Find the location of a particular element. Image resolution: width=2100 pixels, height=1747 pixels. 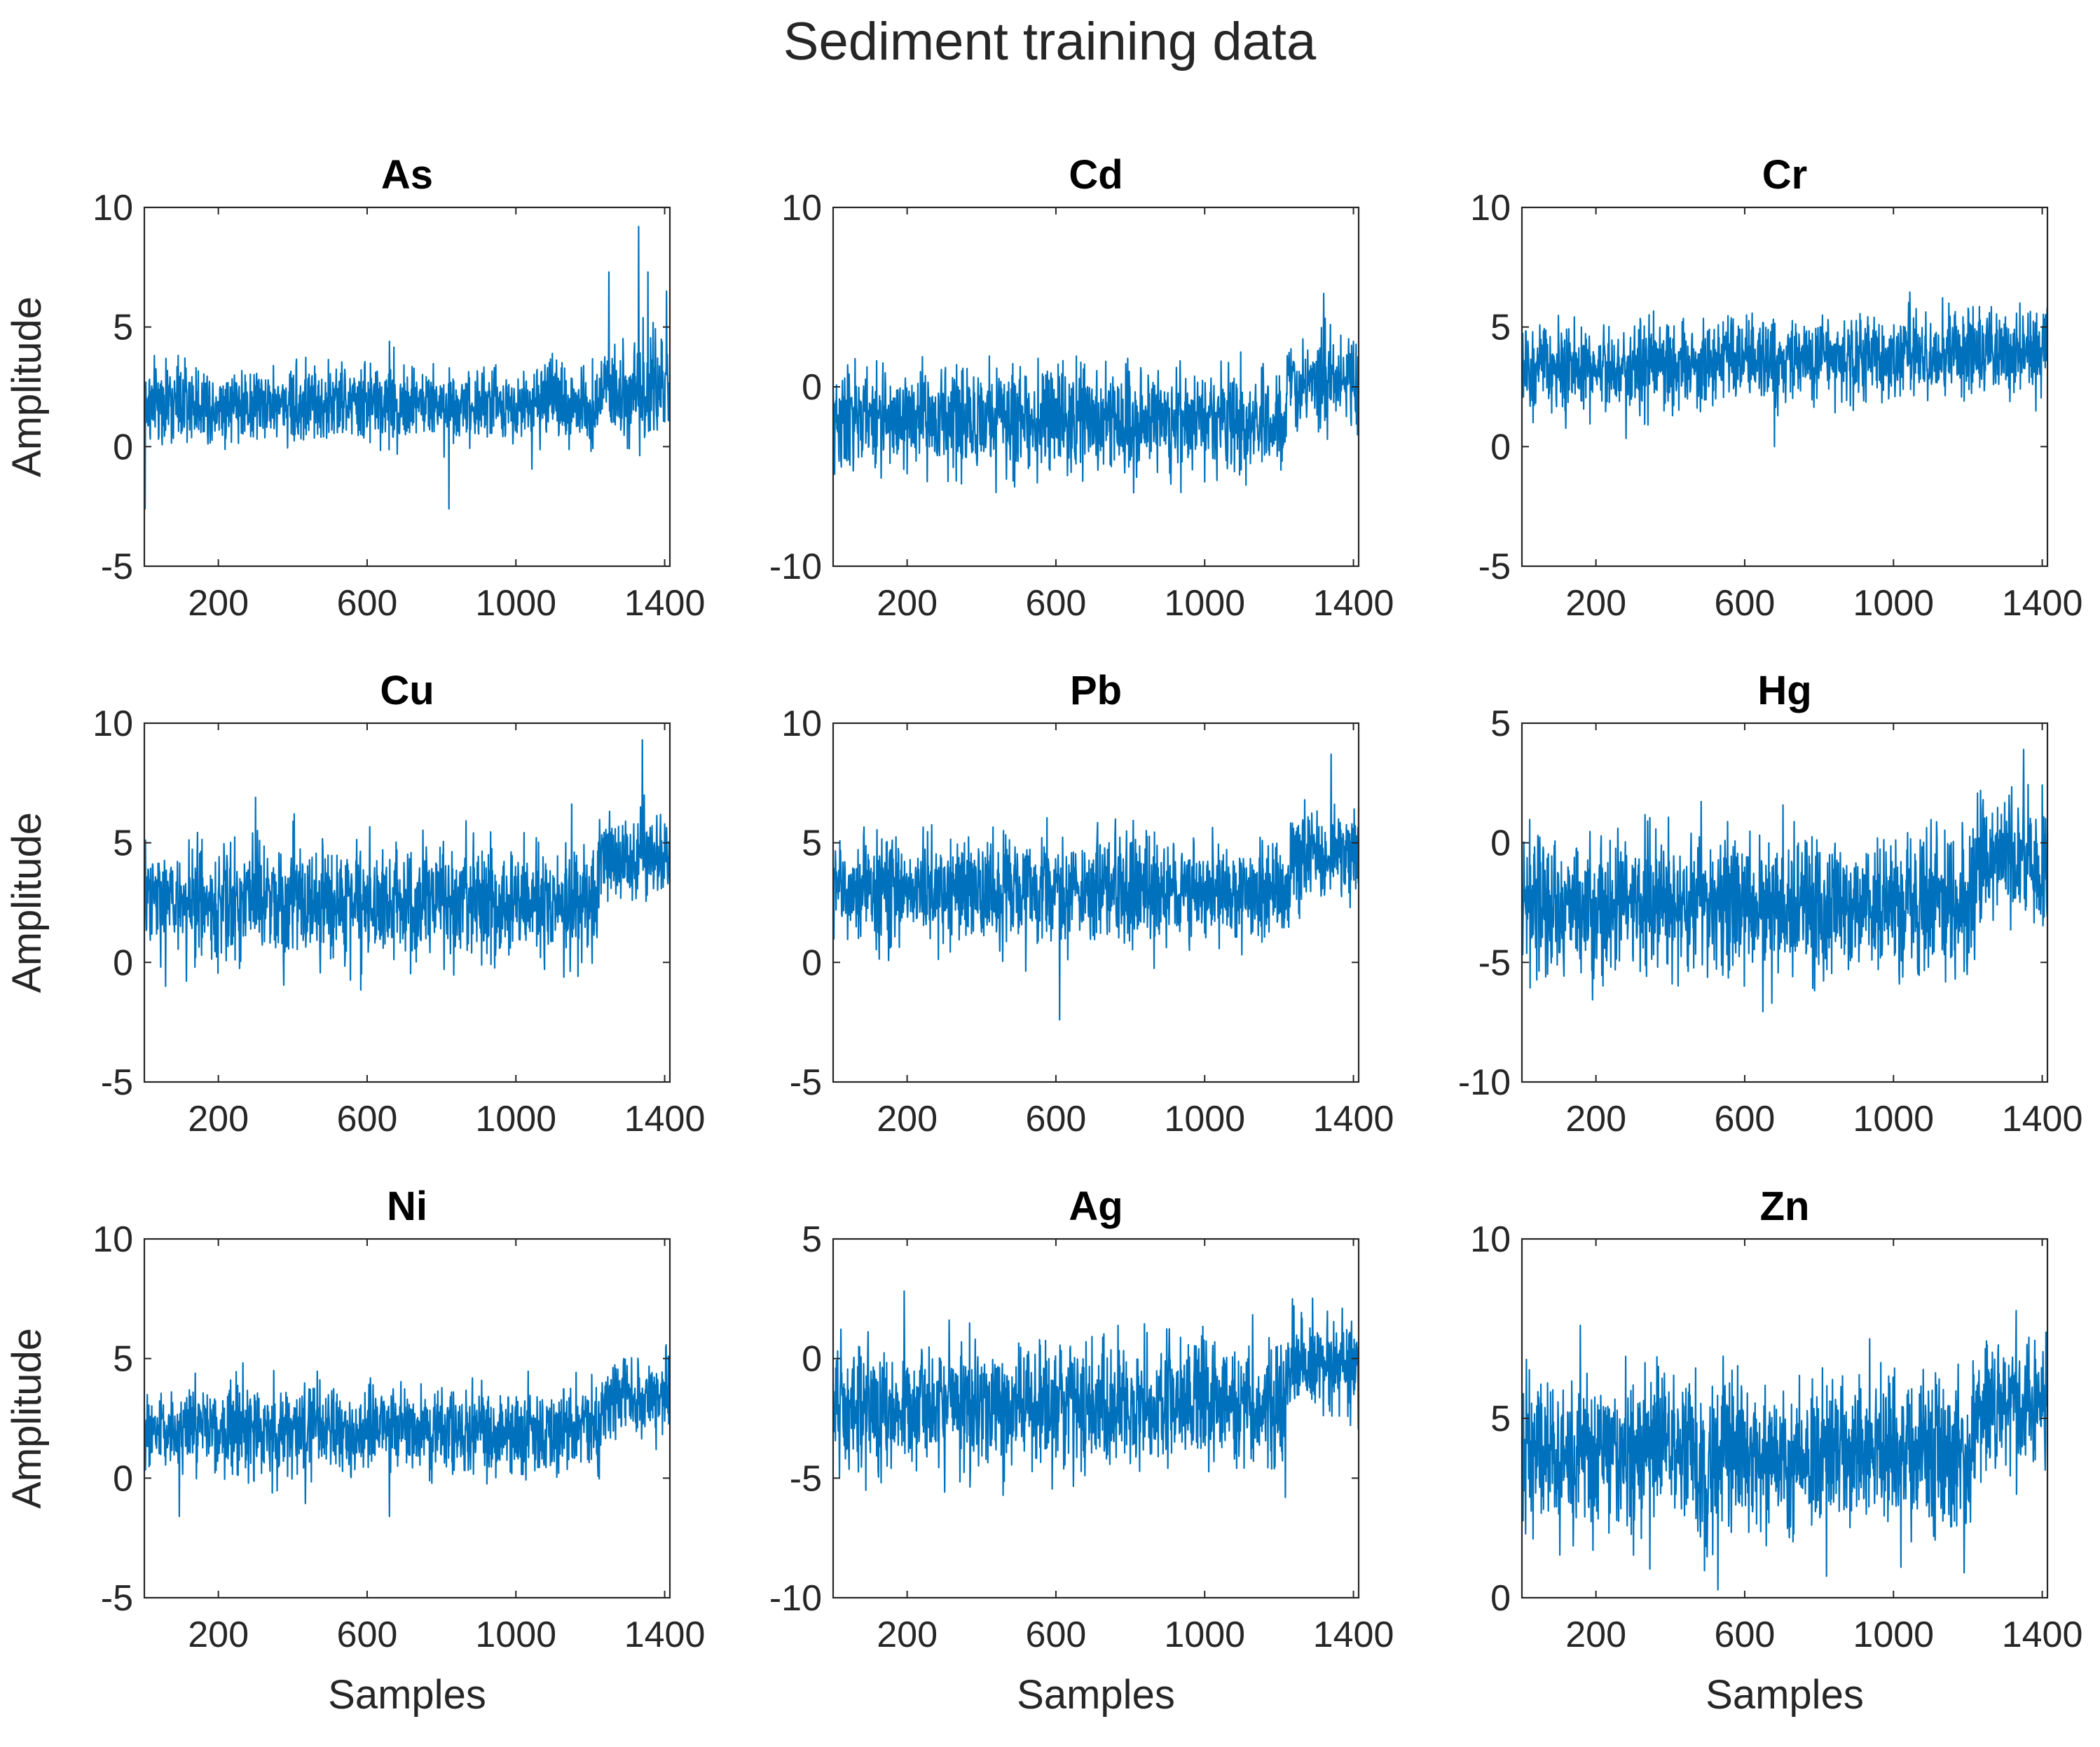

subplot-cr: 200 600 1000 1400 -5 0 5 10 Cr is located at coordinates (1776, 388).